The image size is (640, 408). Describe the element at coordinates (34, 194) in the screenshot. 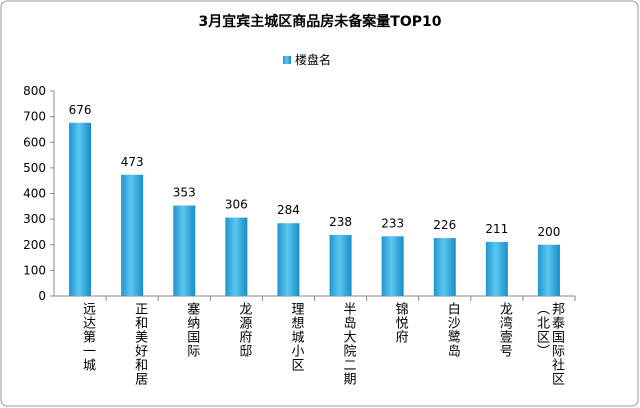

I see `y-tick-label: 400` at that location.